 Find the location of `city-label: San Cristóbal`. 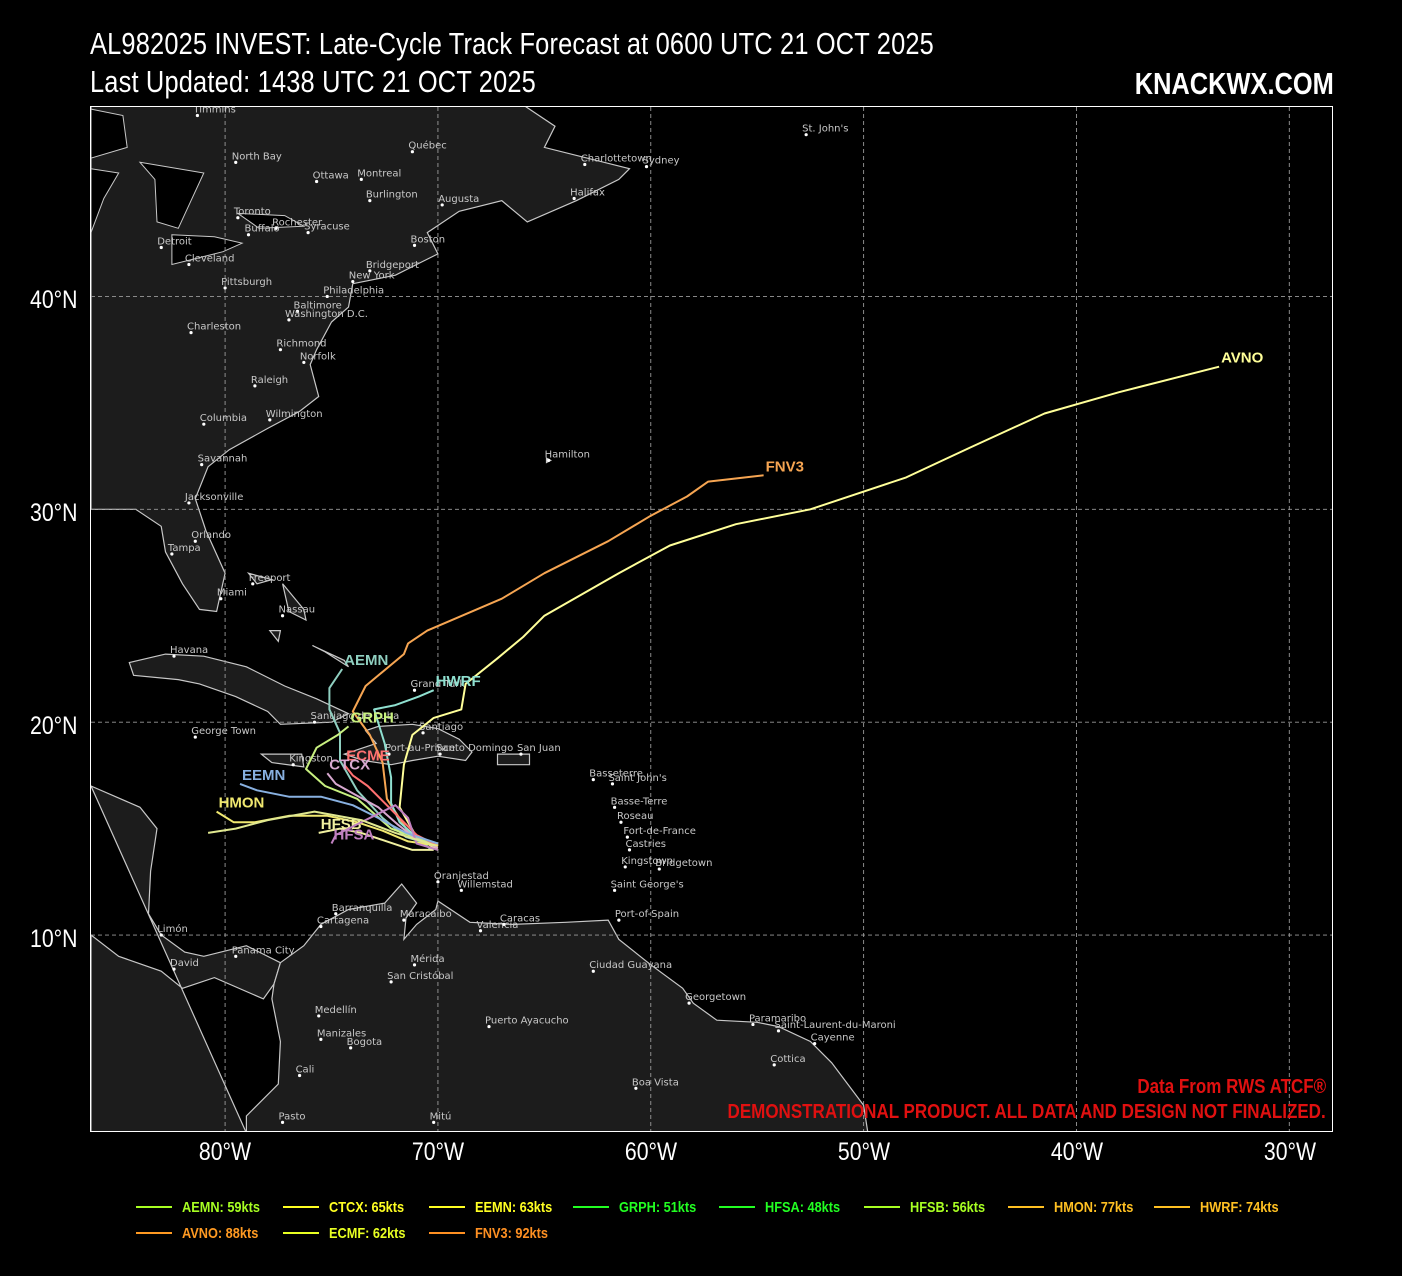

city-label: San Cristóbal is located at coordinates (420, 976).